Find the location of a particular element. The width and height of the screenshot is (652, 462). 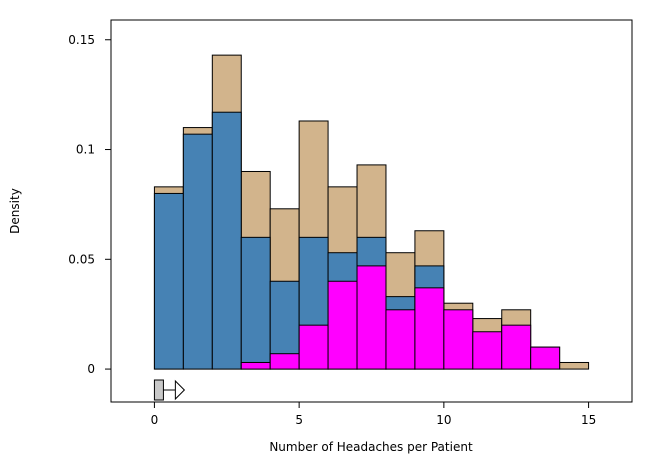

x-axis-label: Number of Headaches per Patient is located at coordinates (371, 447).